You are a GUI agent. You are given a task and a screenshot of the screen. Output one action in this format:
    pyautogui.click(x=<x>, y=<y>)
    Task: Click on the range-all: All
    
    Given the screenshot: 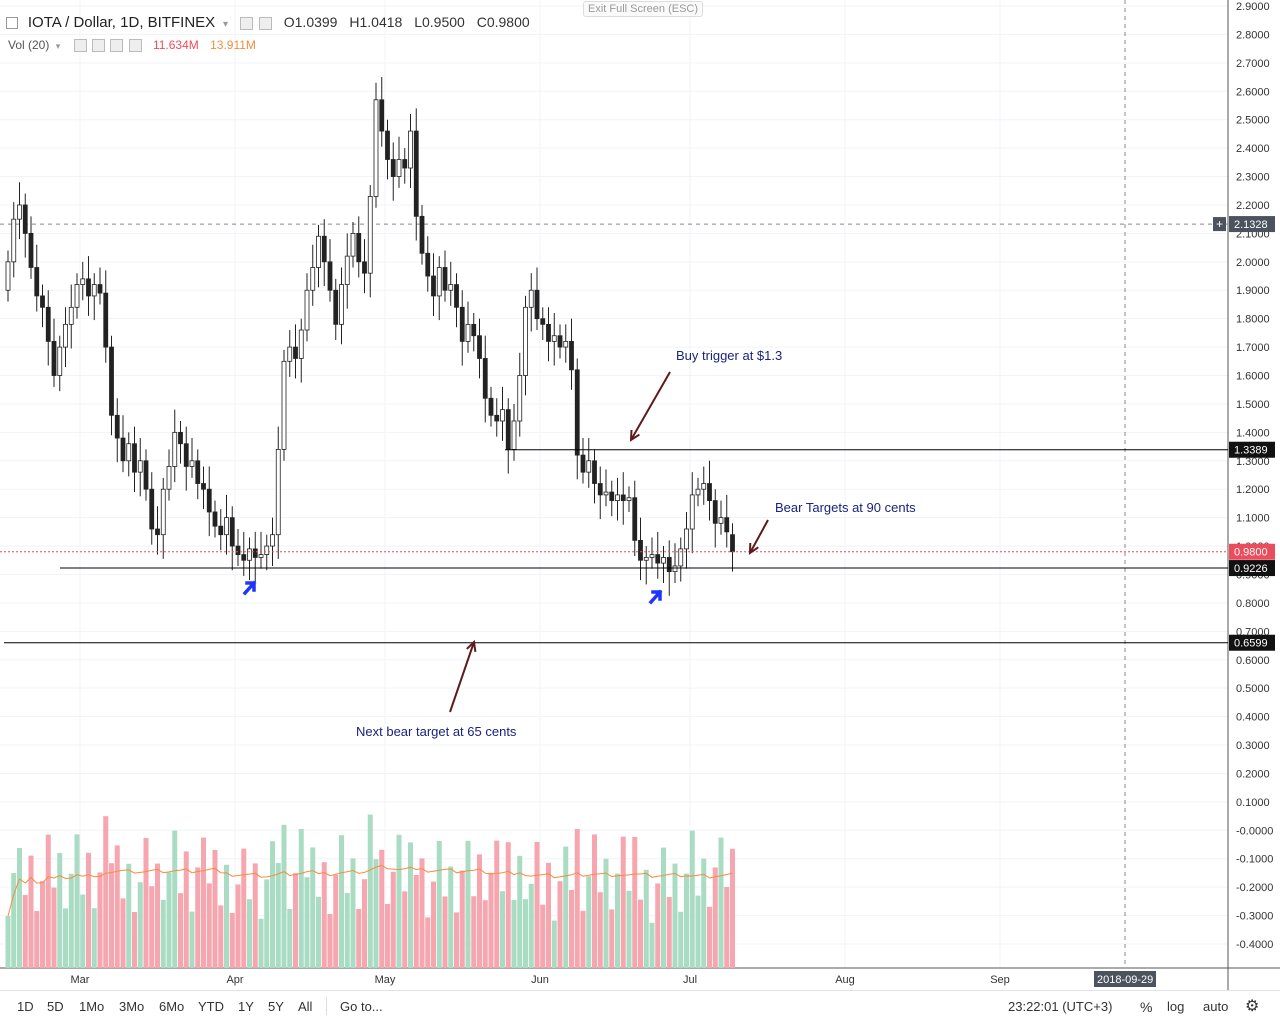 What is the action you would take?
    pyautogui.click(x=305, y=1006)
    